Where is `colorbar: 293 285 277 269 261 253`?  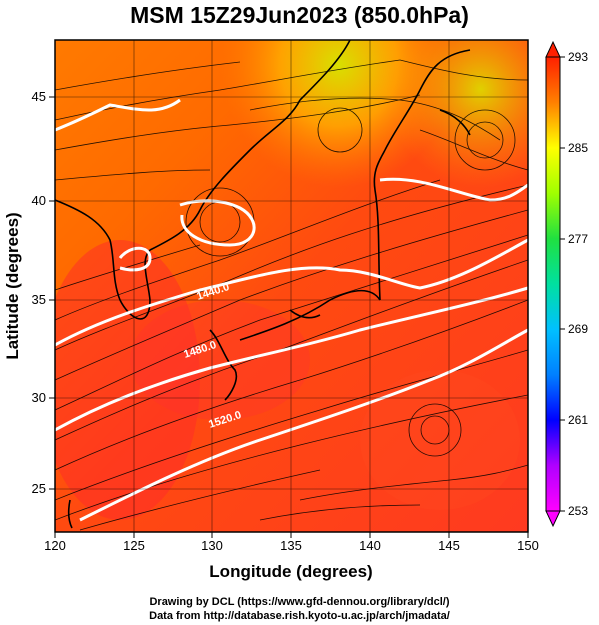
colorbar: 293 285 277 269 261 253 is located at coordinates (566, 284).